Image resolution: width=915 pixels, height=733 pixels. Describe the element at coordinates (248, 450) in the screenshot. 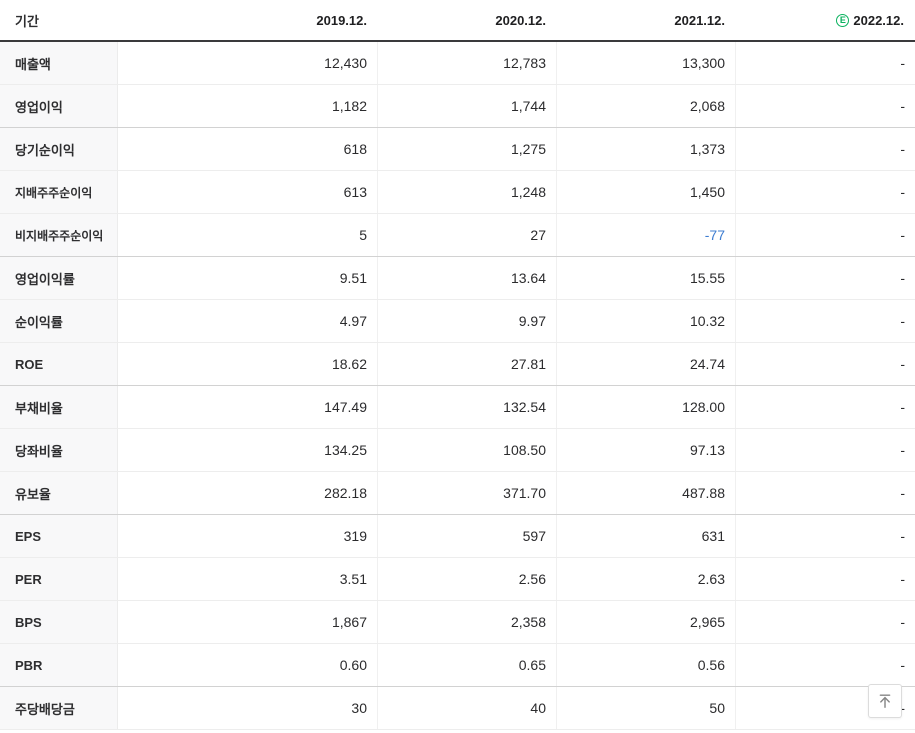

I see `value-cell: 134.25` at that location.